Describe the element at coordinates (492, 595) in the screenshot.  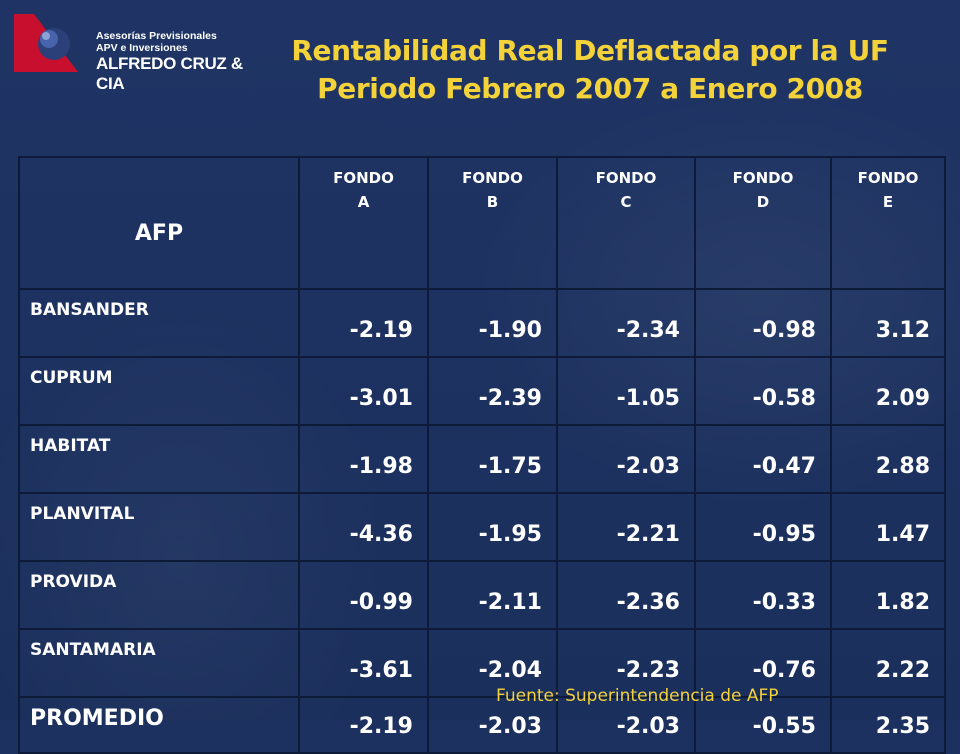
I see `table-cell: -2.11` at that location.